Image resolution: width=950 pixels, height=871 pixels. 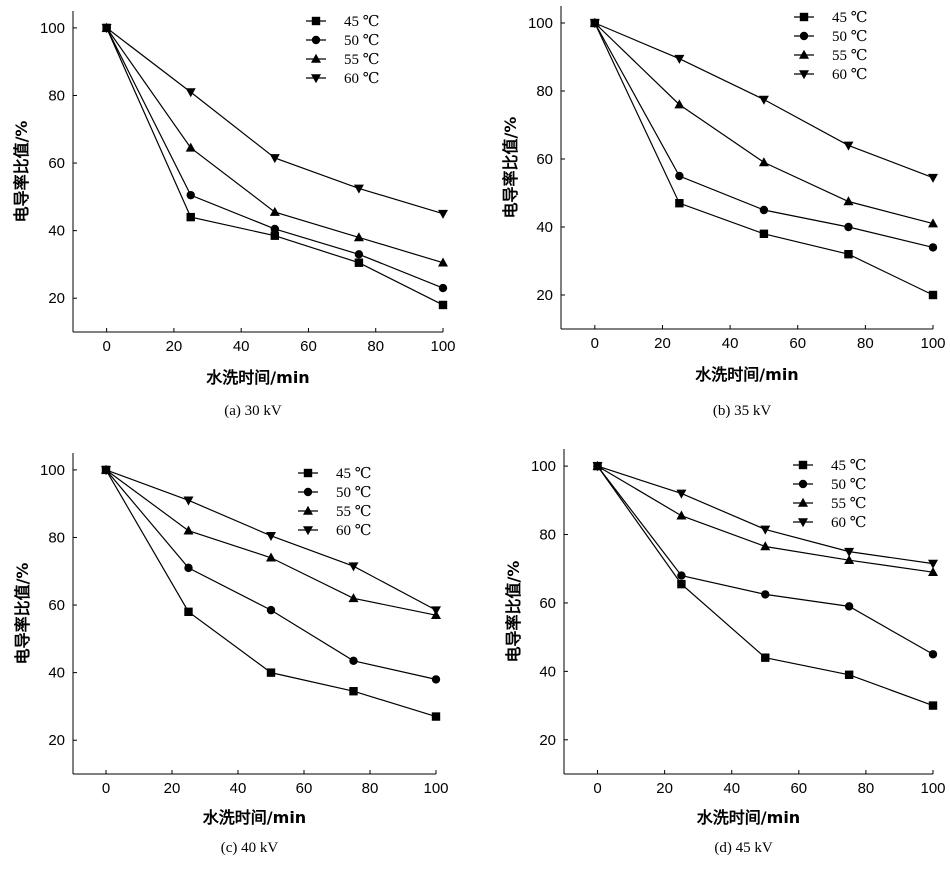 What do you see at coordinates (172, 788) in the screenshot?
I see `panel-c-x-tick-label: 20` at bounding box center [172, 788].